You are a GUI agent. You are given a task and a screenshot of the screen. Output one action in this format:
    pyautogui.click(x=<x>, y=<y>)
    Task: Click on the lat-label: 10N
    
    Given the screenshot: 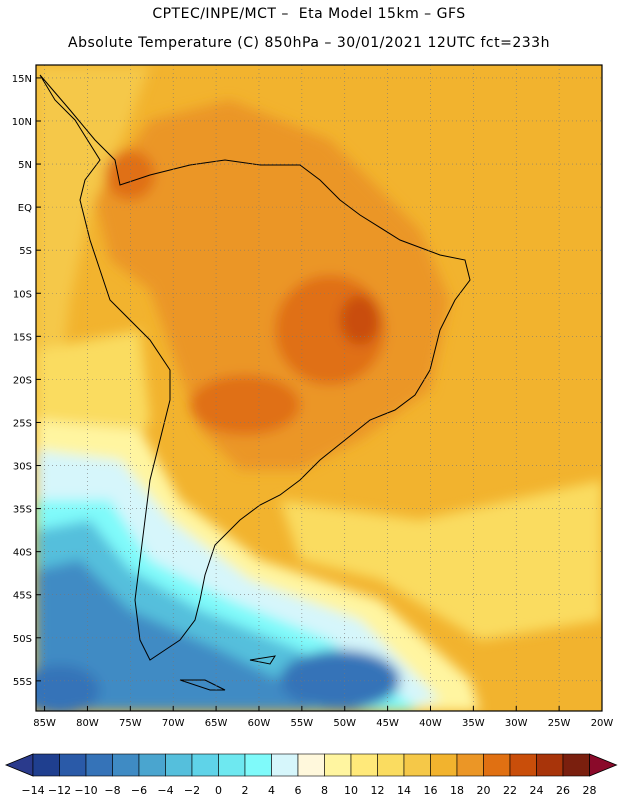 What is the action you would take?
    pyautogui.click(x=22, y=122)
    